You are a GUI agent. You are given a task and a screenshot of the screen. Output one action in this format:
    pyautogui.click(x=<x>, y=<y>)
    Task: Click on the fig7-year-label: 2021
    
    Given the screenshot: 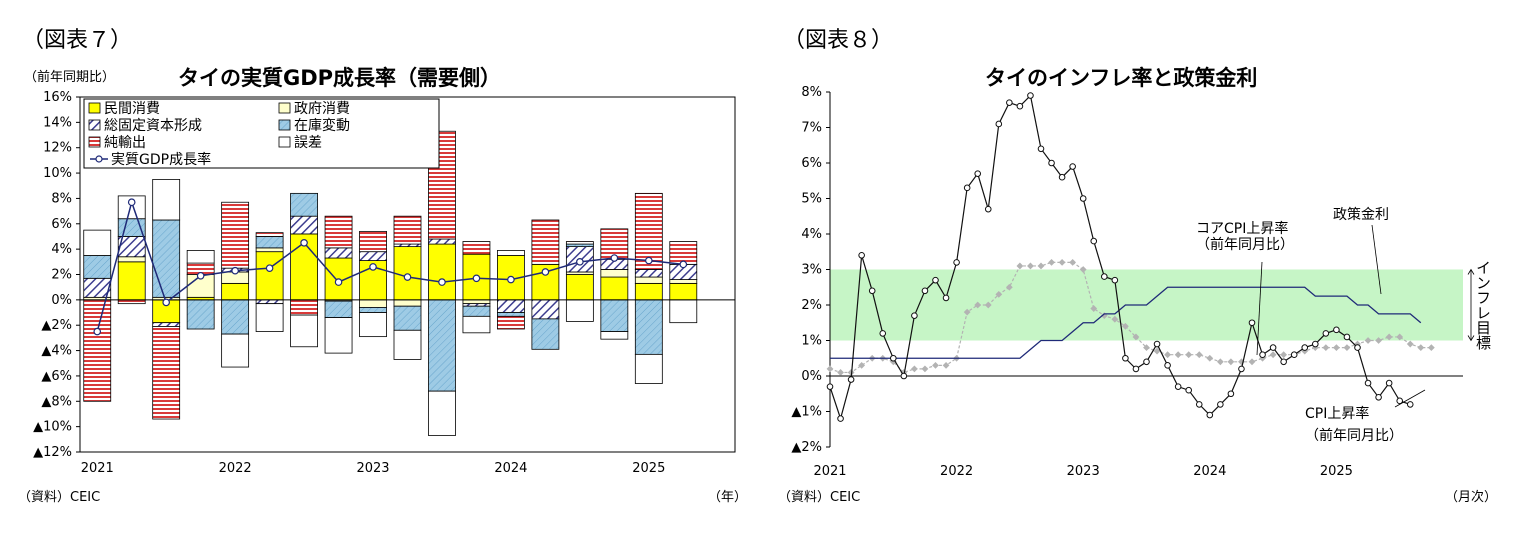 What is the action you would take?
    pyautogui.click(x=97, y=468)
    